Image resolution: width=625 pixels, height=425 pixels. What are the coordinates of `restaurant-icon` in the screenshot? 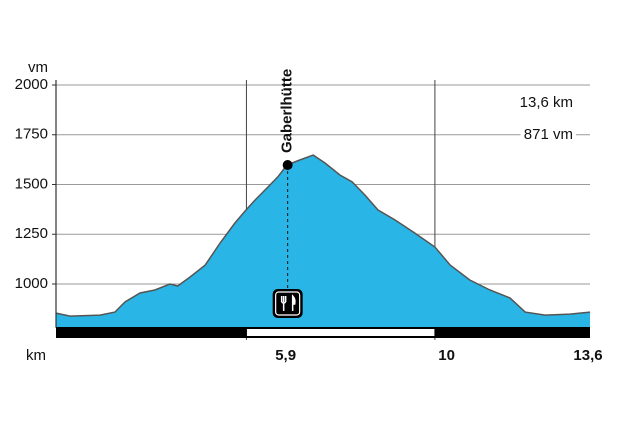 It's located at (287, 303).